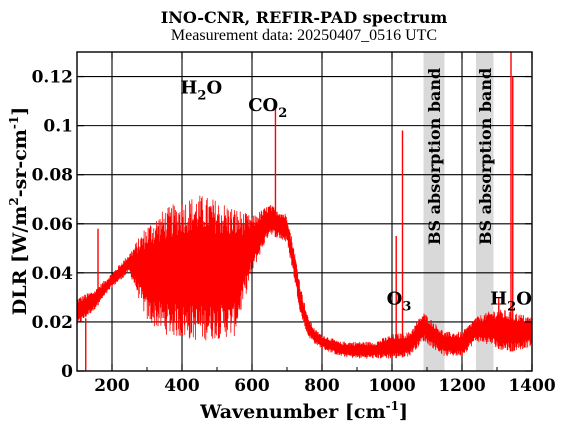 This screenshot has width=567, height=425. I want to click on x-tick-label-1200: 1200, so click(461, 386).